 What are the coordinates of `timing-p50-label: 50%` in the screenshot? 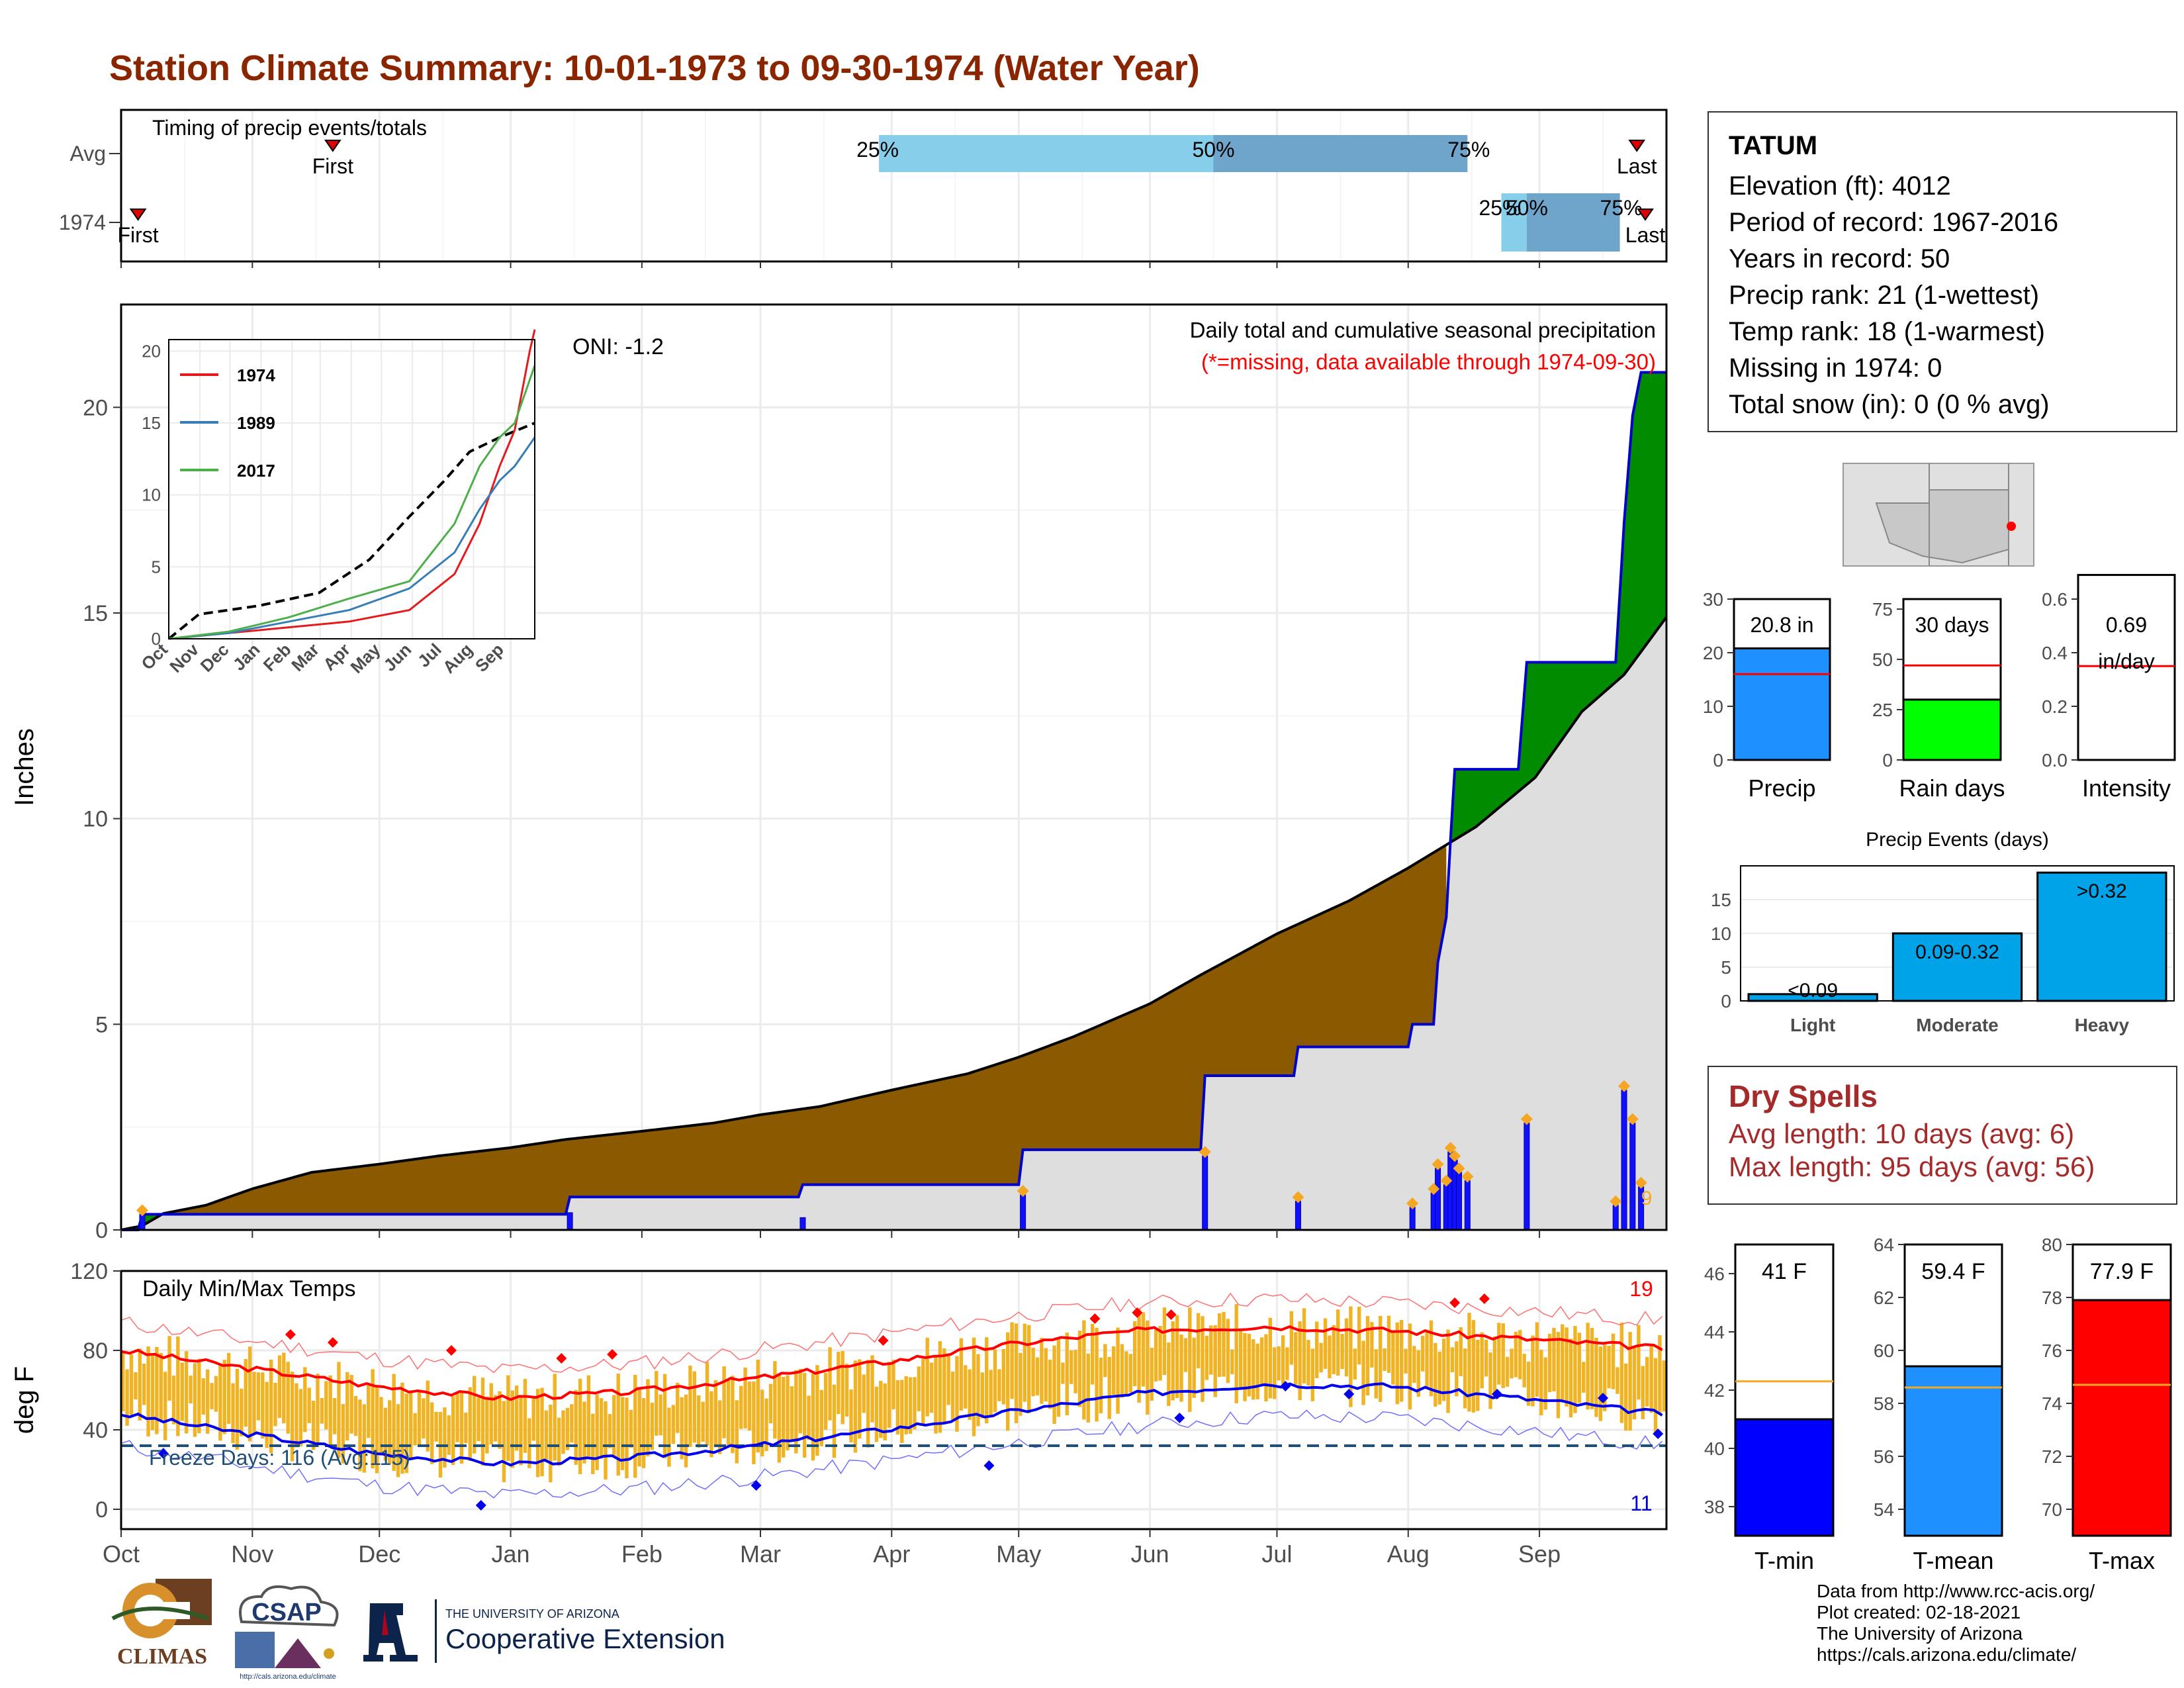 It's located at (1527, 208).